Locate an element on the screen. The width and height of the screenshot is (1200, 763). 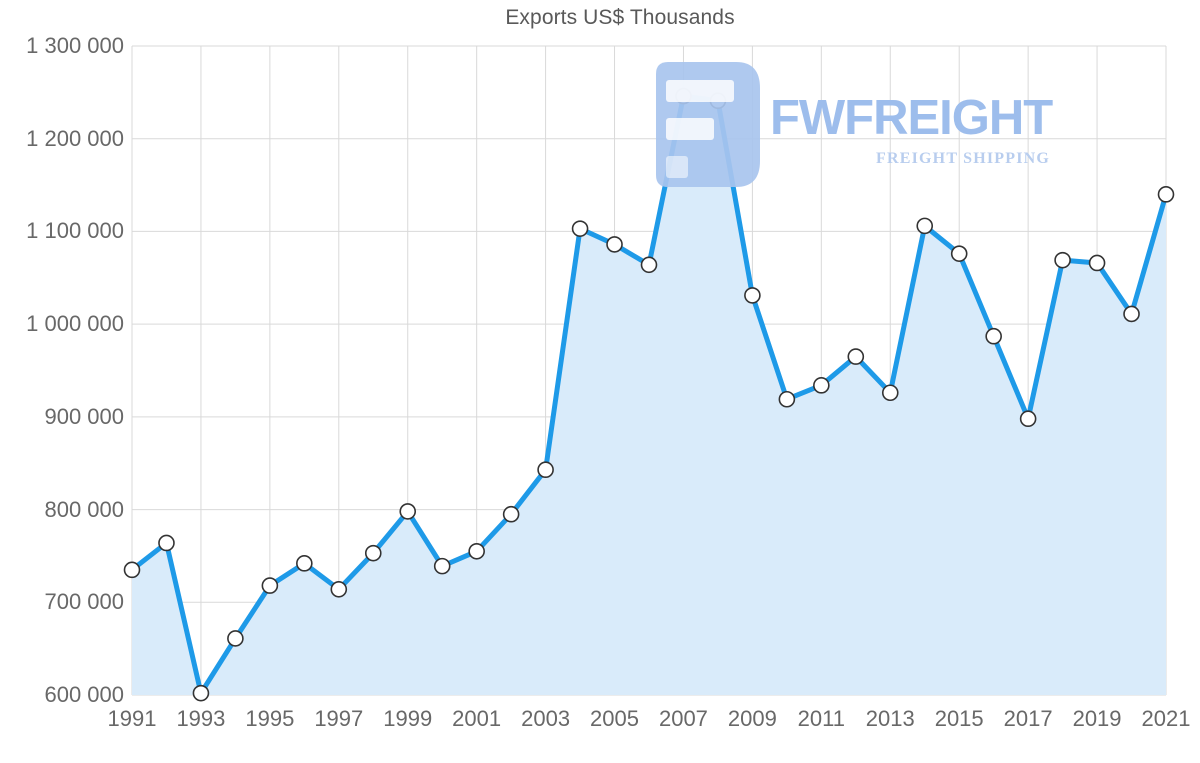
y-axis-tick-label: 900 000 is located at coordinates (84, 416).